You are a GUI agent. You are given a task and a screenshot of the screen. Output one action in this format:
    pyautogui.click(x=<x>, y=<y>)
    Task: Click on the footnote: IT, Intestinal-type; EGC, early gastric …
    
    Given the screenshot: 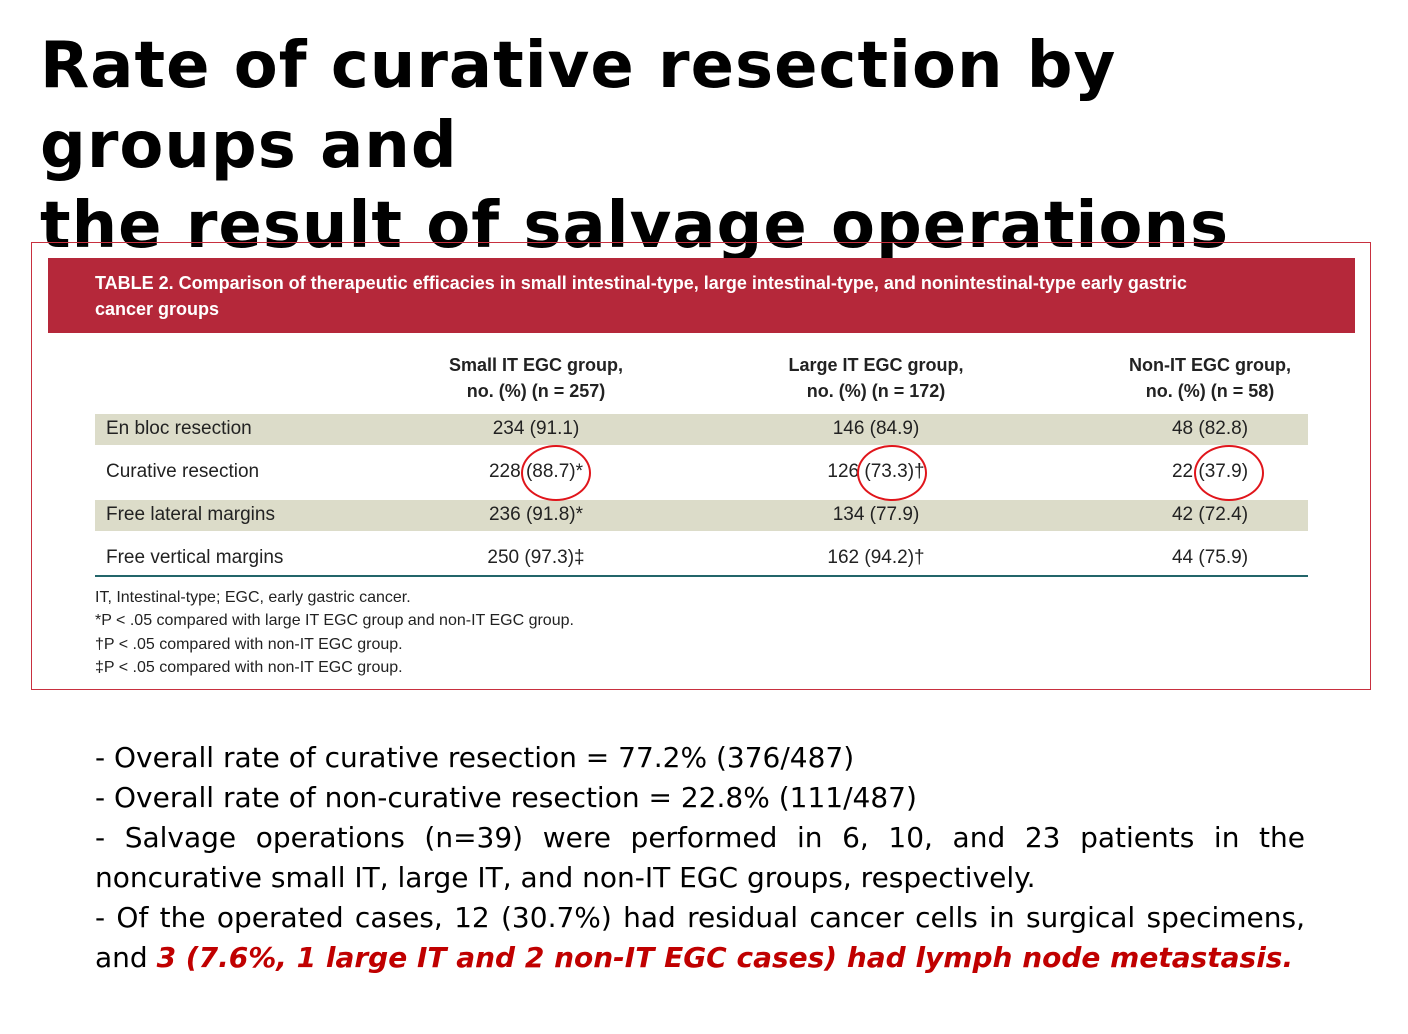 What is the action you would take?
    pyautogui.click(x=253, y=597)
    